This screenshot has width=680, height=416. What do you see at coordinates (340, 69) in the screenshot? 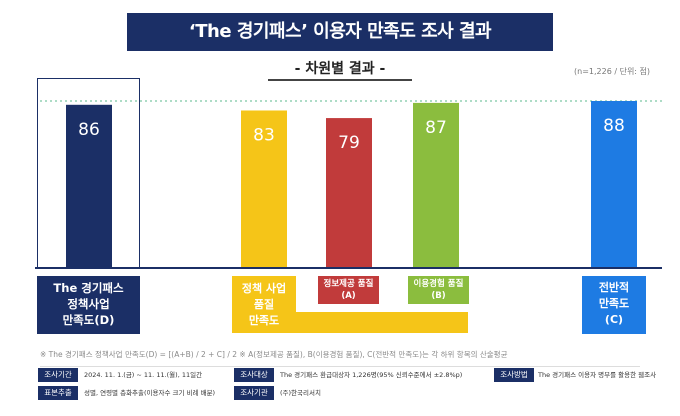
I see `chart-subtitle: - 차원별 결과 -` at bounding box center [340, 69].